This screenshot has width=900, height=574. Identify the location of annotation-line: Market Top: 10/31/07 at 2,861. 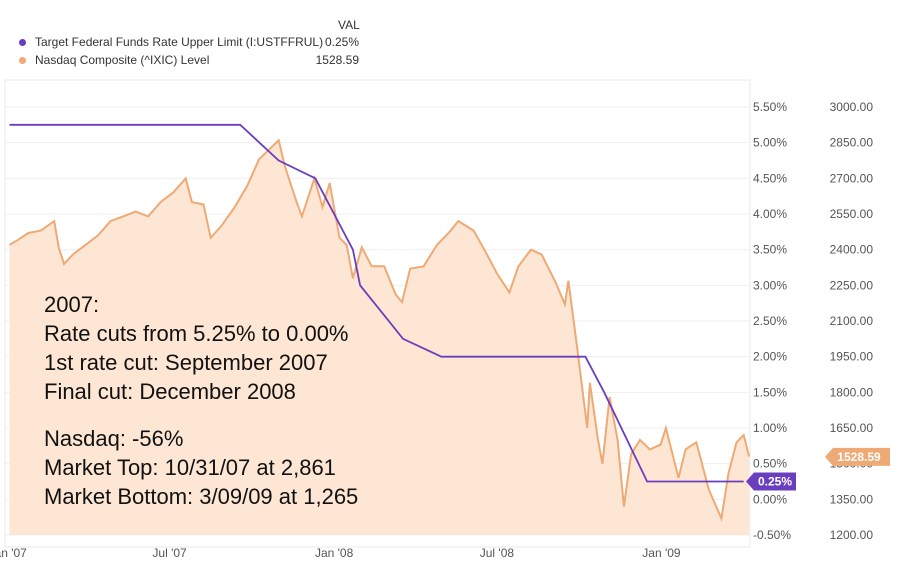
(190, 467).